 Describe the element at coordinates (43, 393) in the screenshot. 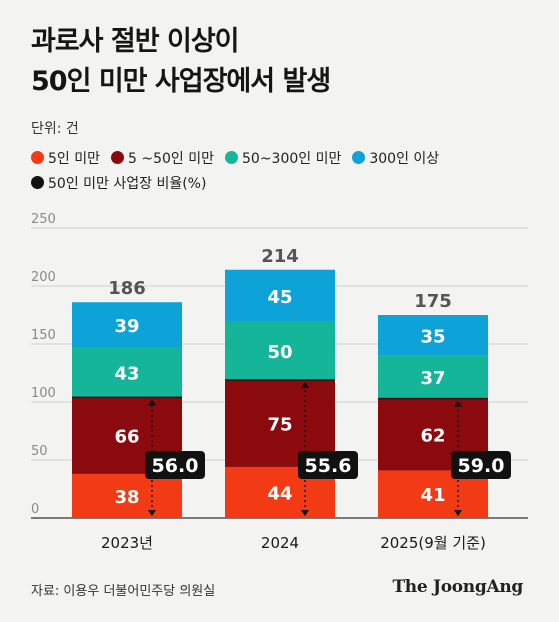

I see `y-tick-label-100: 100` at that location.